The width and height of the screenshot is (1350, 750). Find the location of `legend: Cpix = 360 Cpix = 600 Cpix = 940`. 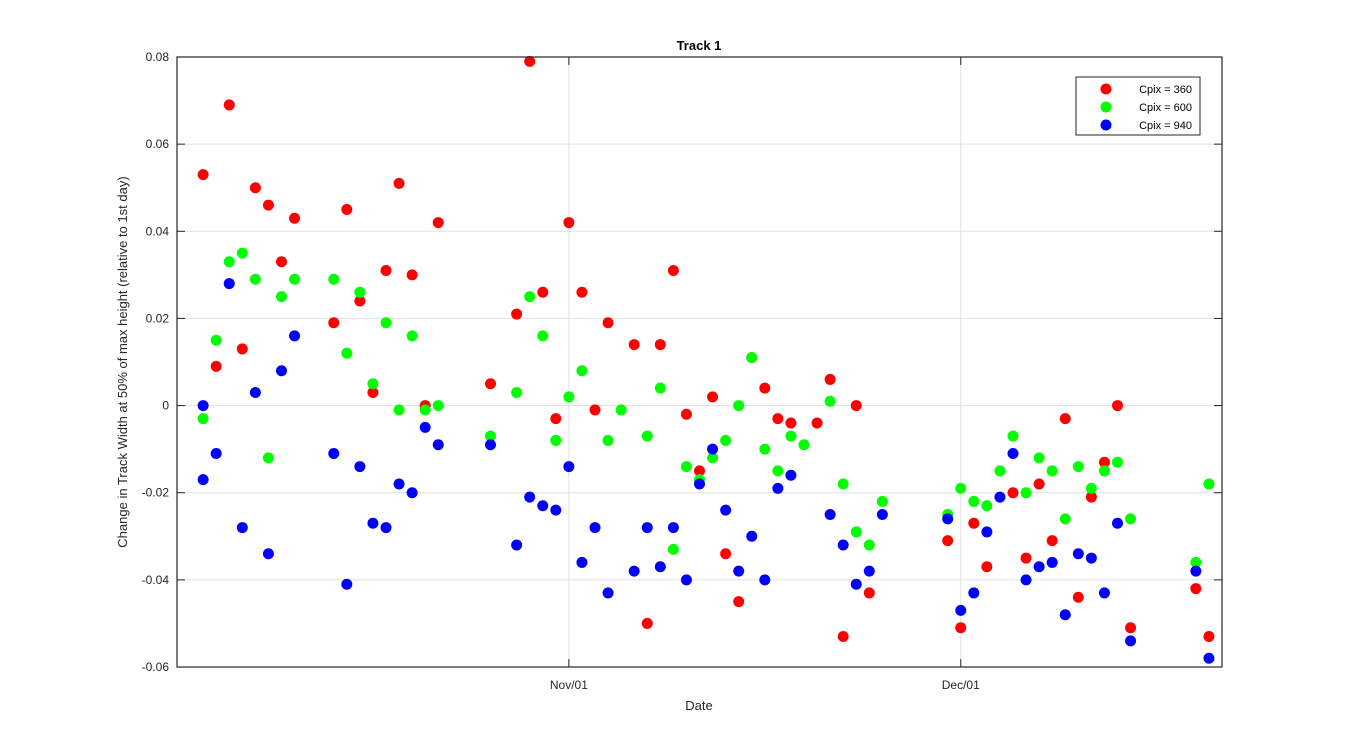

legend: Cpix = 360 Cpix = 600 Cpix = 940 is located at coordinates (1138, 106).